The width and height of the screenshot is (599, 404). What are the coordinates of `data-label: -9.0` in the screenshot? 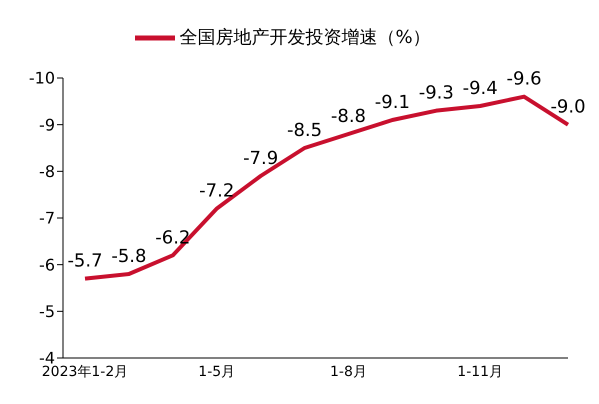 It's located at (568, 107).